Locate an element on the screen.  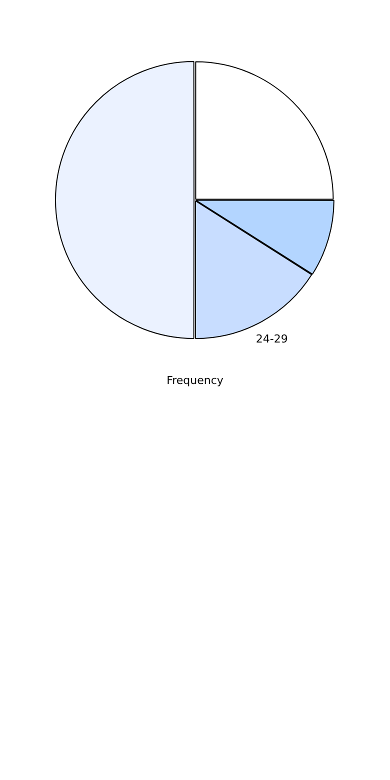
slice-label: 24-29 is located at coordinates (272, 339).